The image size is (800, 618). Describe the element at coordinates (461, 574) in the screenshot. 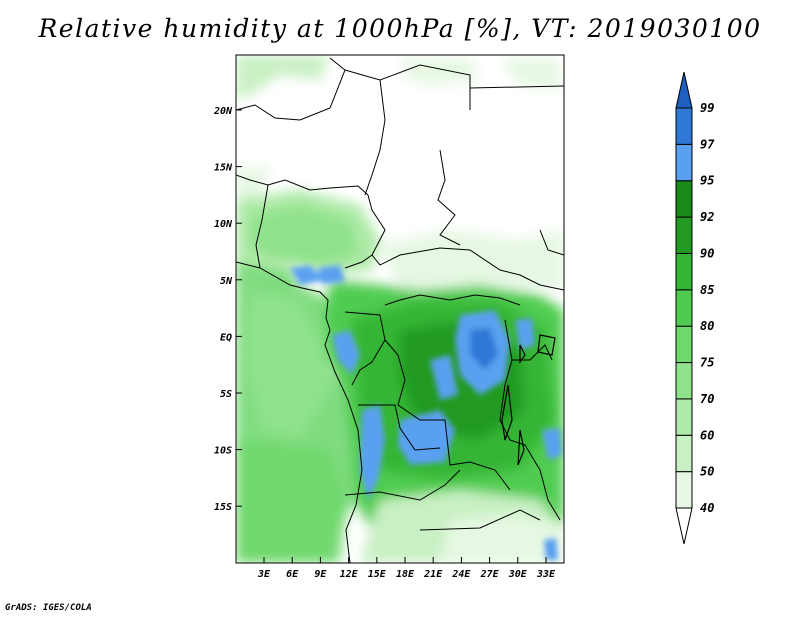

I see `lon-label: 24E` at that location.